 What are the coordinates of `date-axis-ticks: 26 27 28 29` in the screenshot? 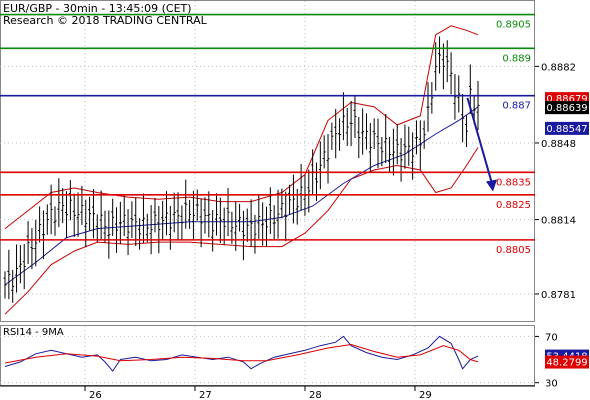 It's located at (258, 393).